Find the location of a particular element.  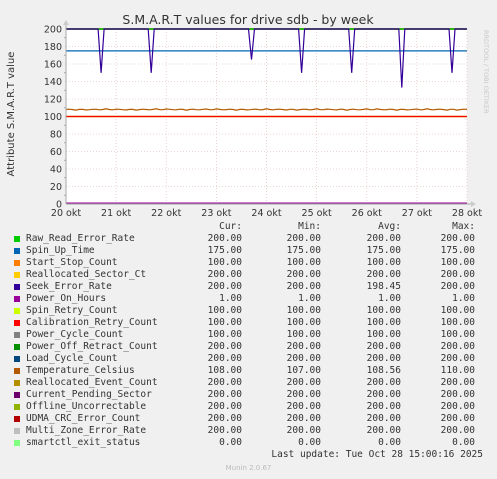

col-cur-header: Cur: is located at coordinates (230, 226).